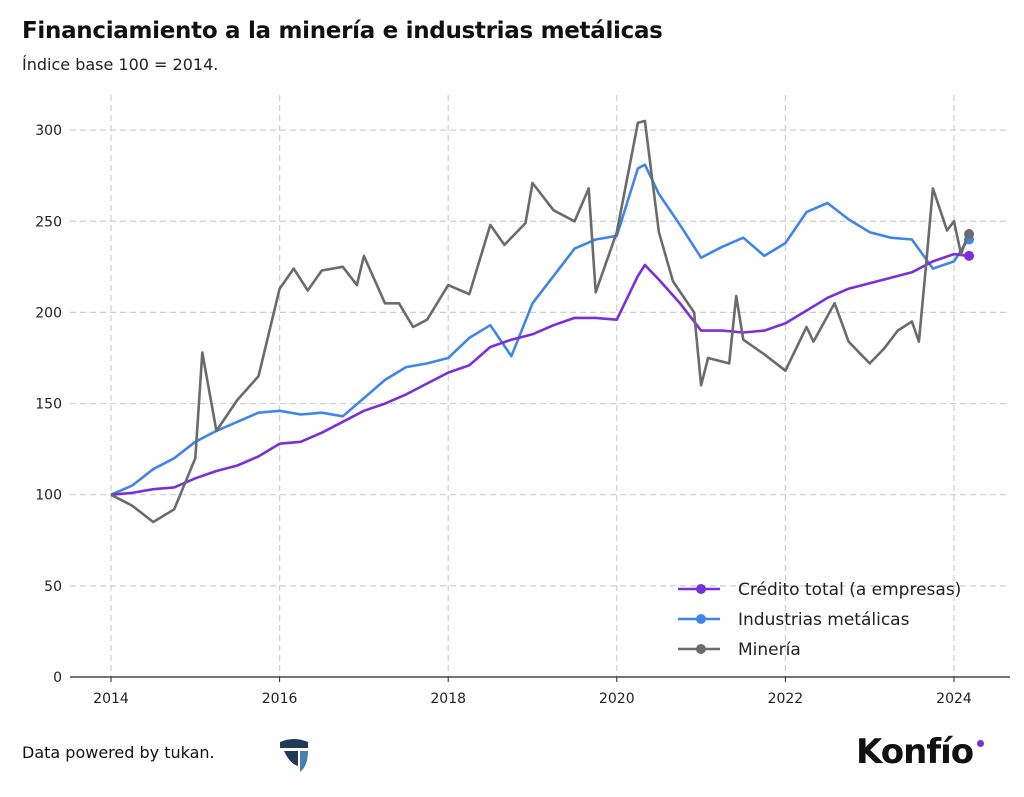 Image resolution: width=1024 pixels, height=797 pixels. Describe the element at coordinates (111, 699) in the screenshot. I see `x-tick-label: 2014` at that location.